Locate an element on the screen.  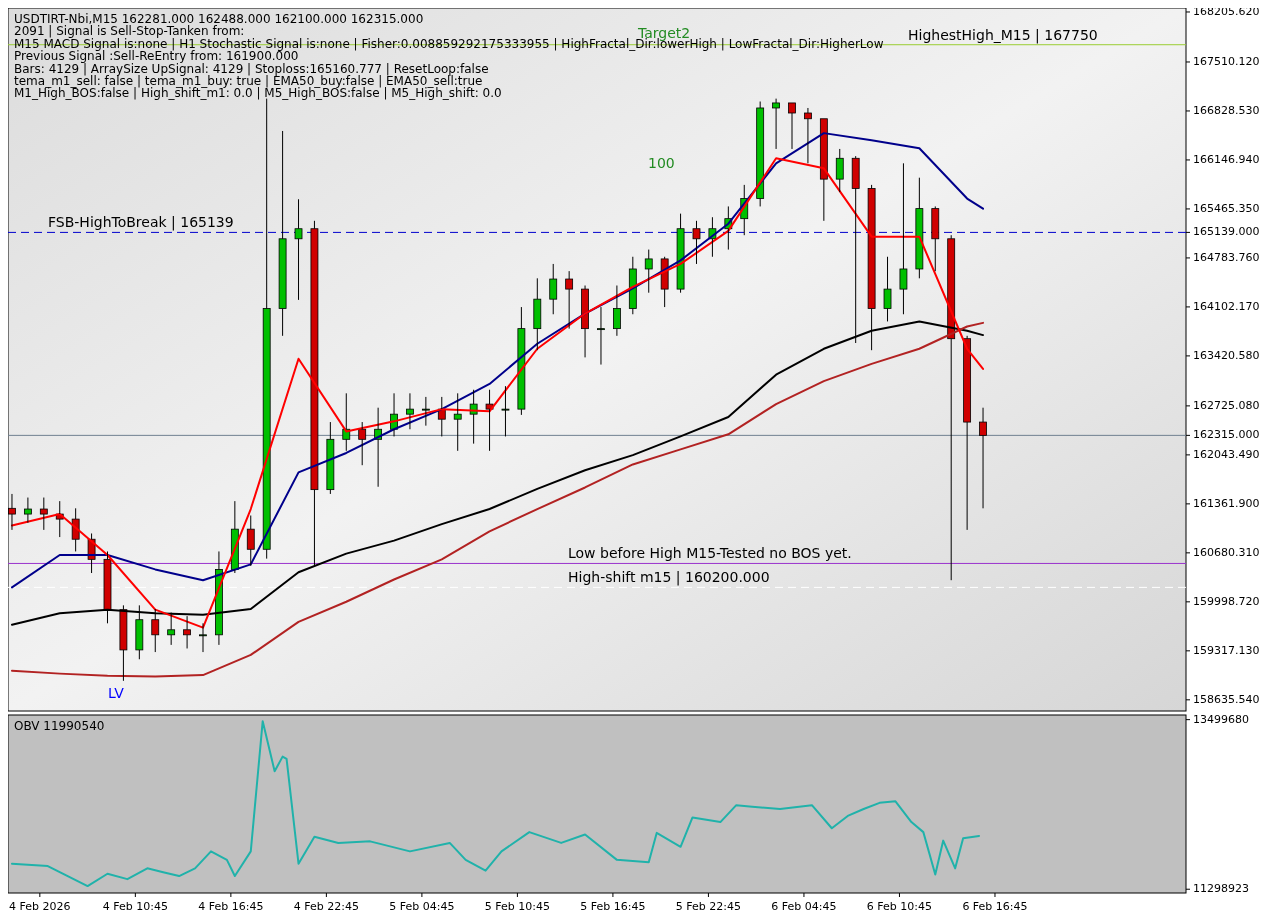
annotation: 2091 | Signal is Sell-Stop-Tanken from: is located at coordinates (129, 31).